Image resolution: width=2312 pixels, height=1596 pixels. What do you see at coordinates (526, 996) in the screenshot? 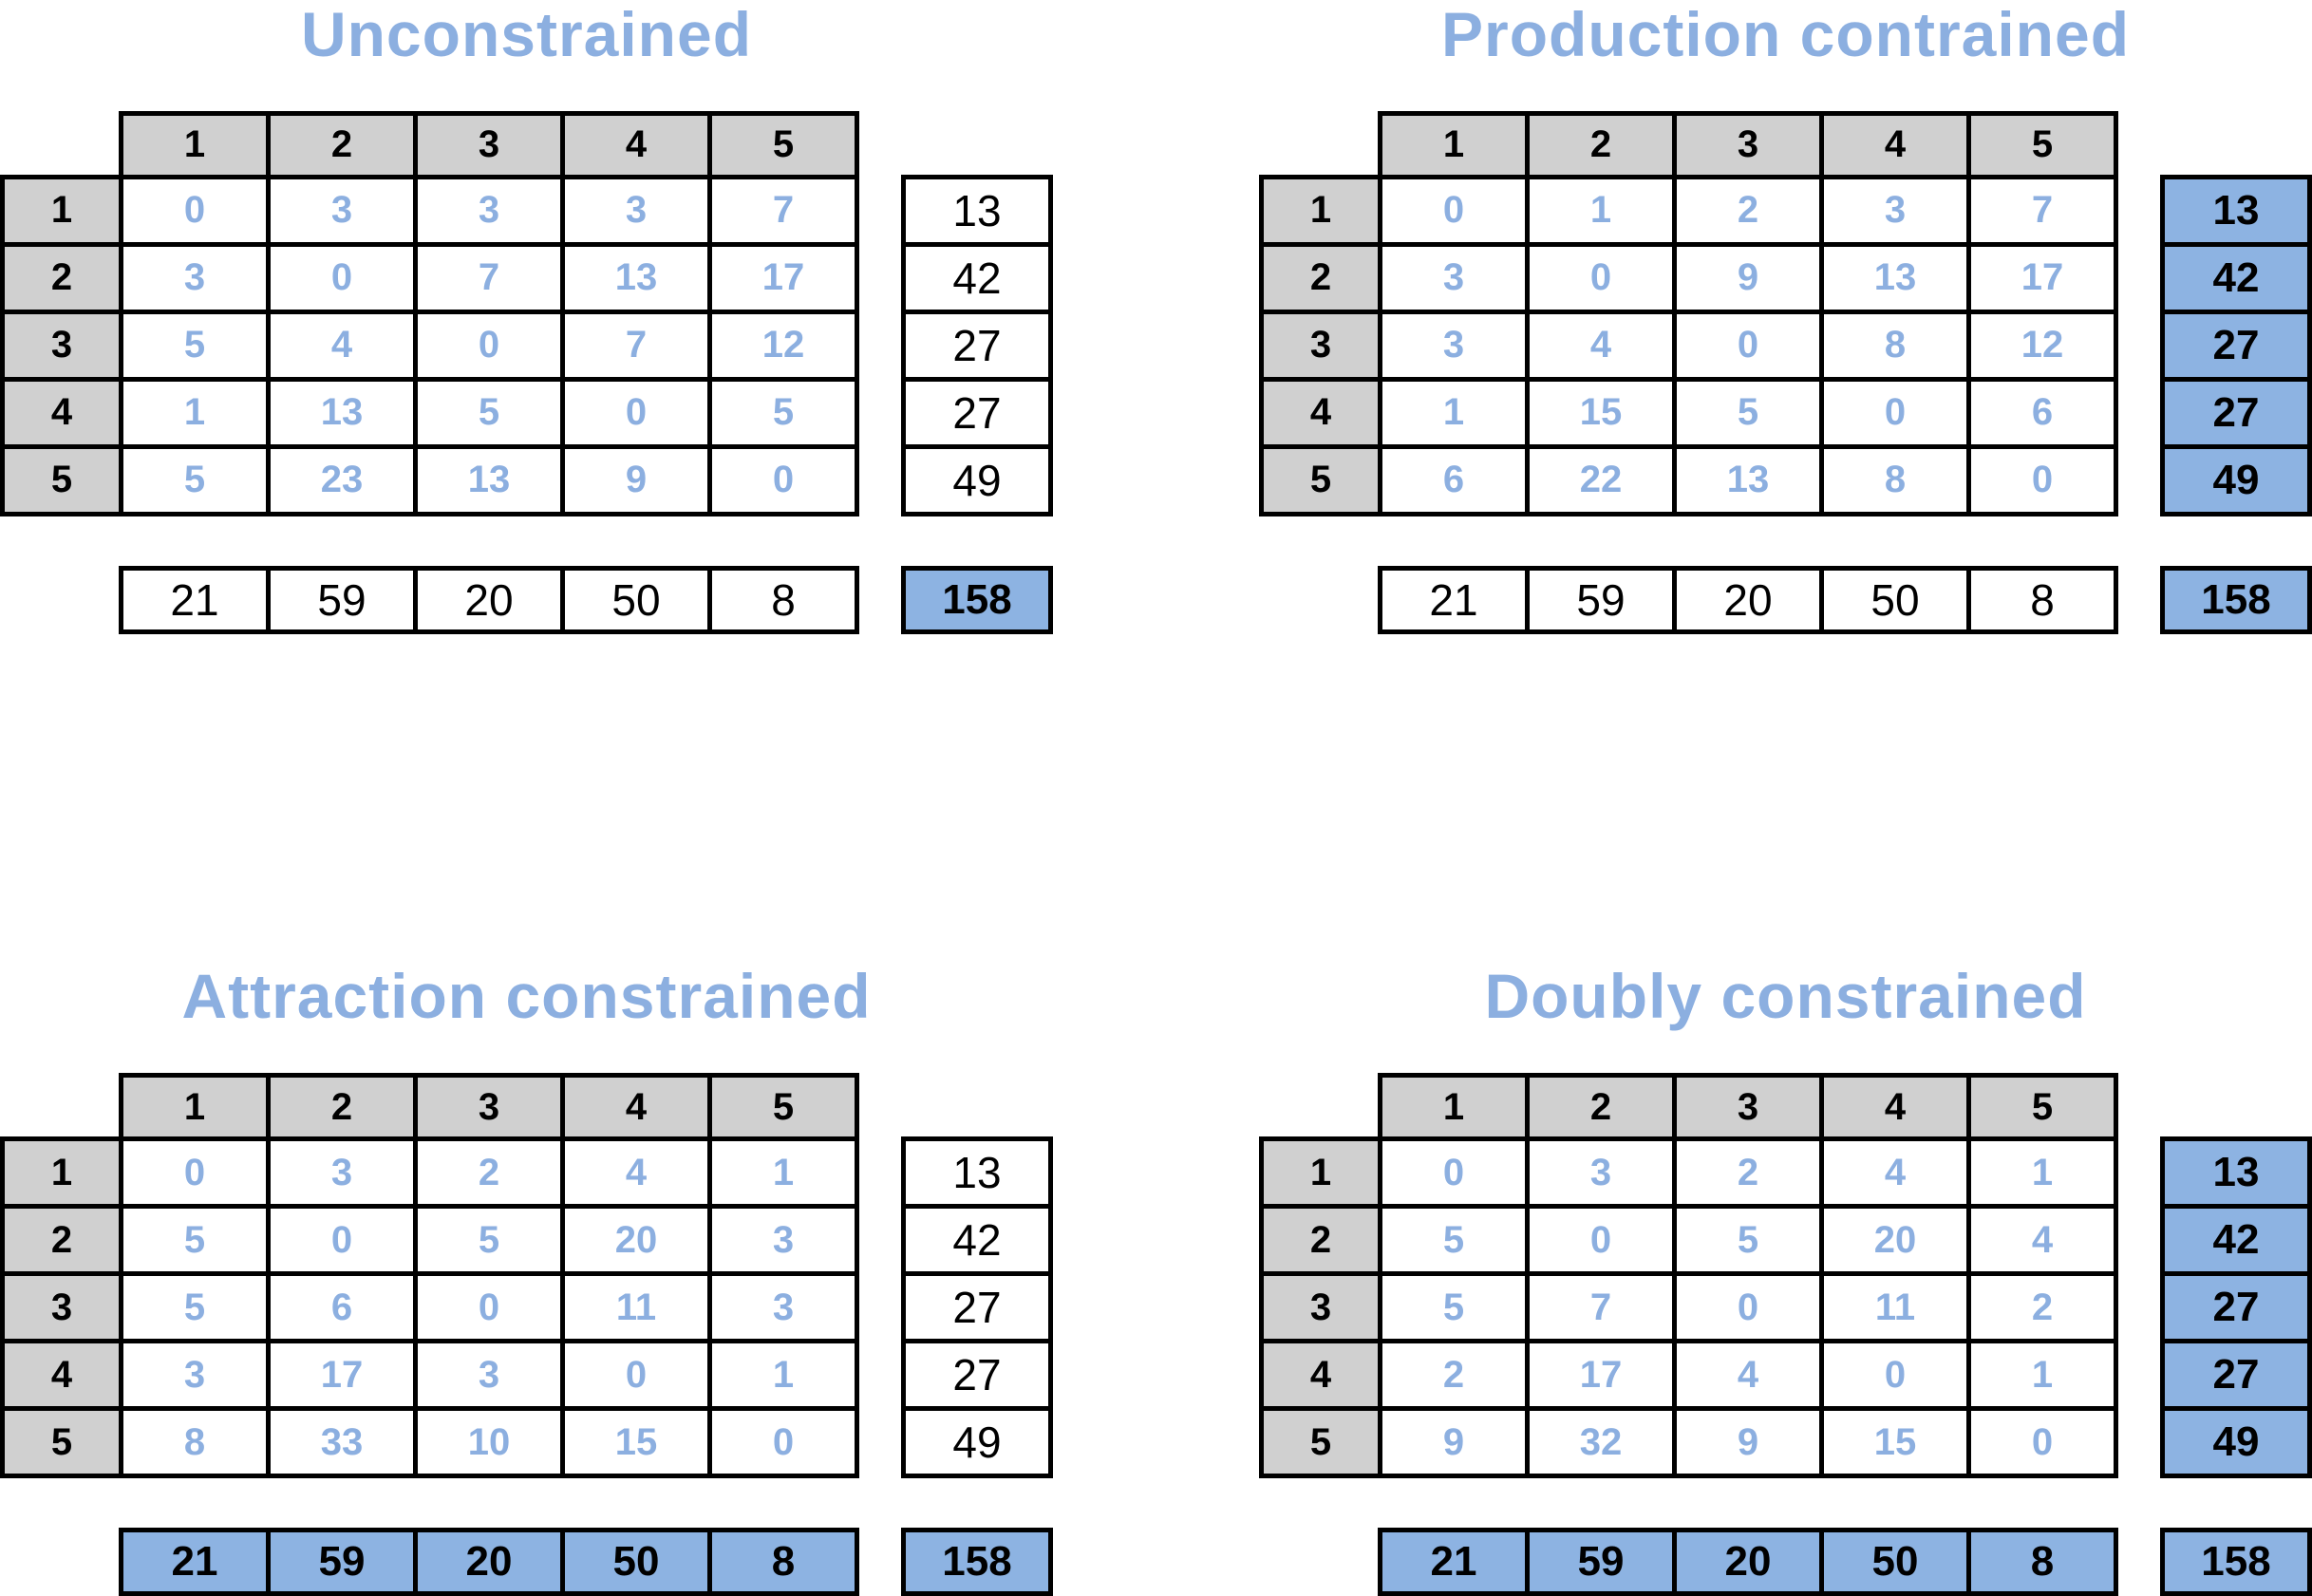
I see `panel-title: Attraction constrained` at bounding box center [526, 996].